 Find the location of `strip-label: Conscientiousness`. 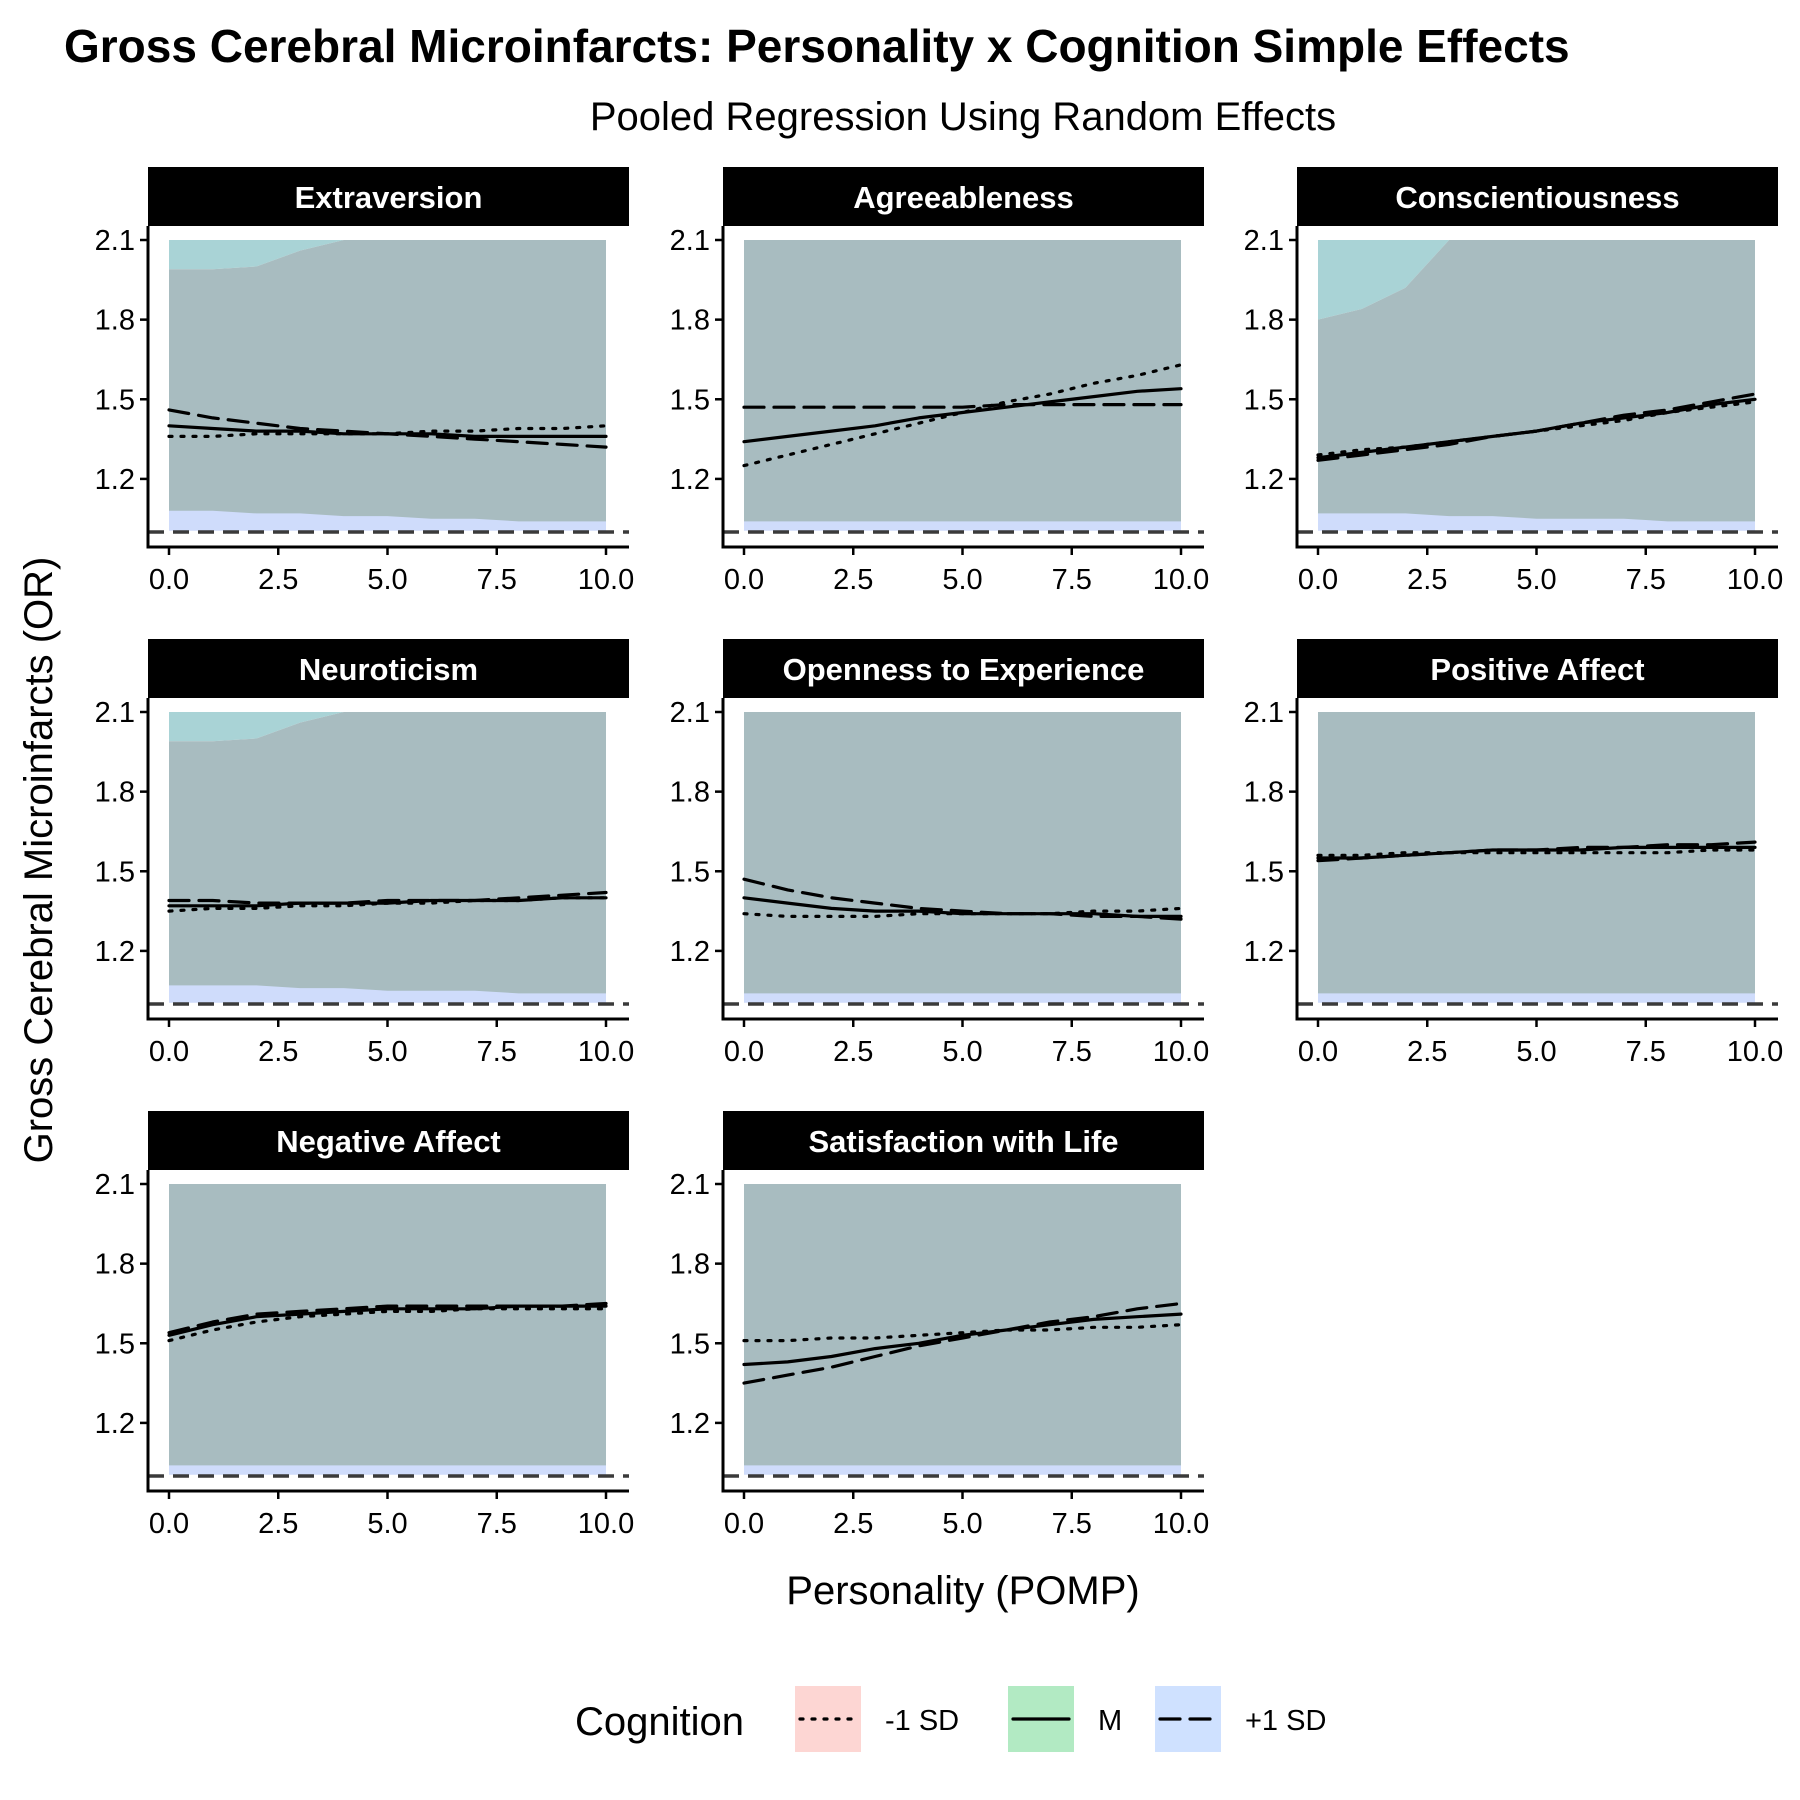

strip-label: Conscientiousness is located at coordinates (1537, 197).